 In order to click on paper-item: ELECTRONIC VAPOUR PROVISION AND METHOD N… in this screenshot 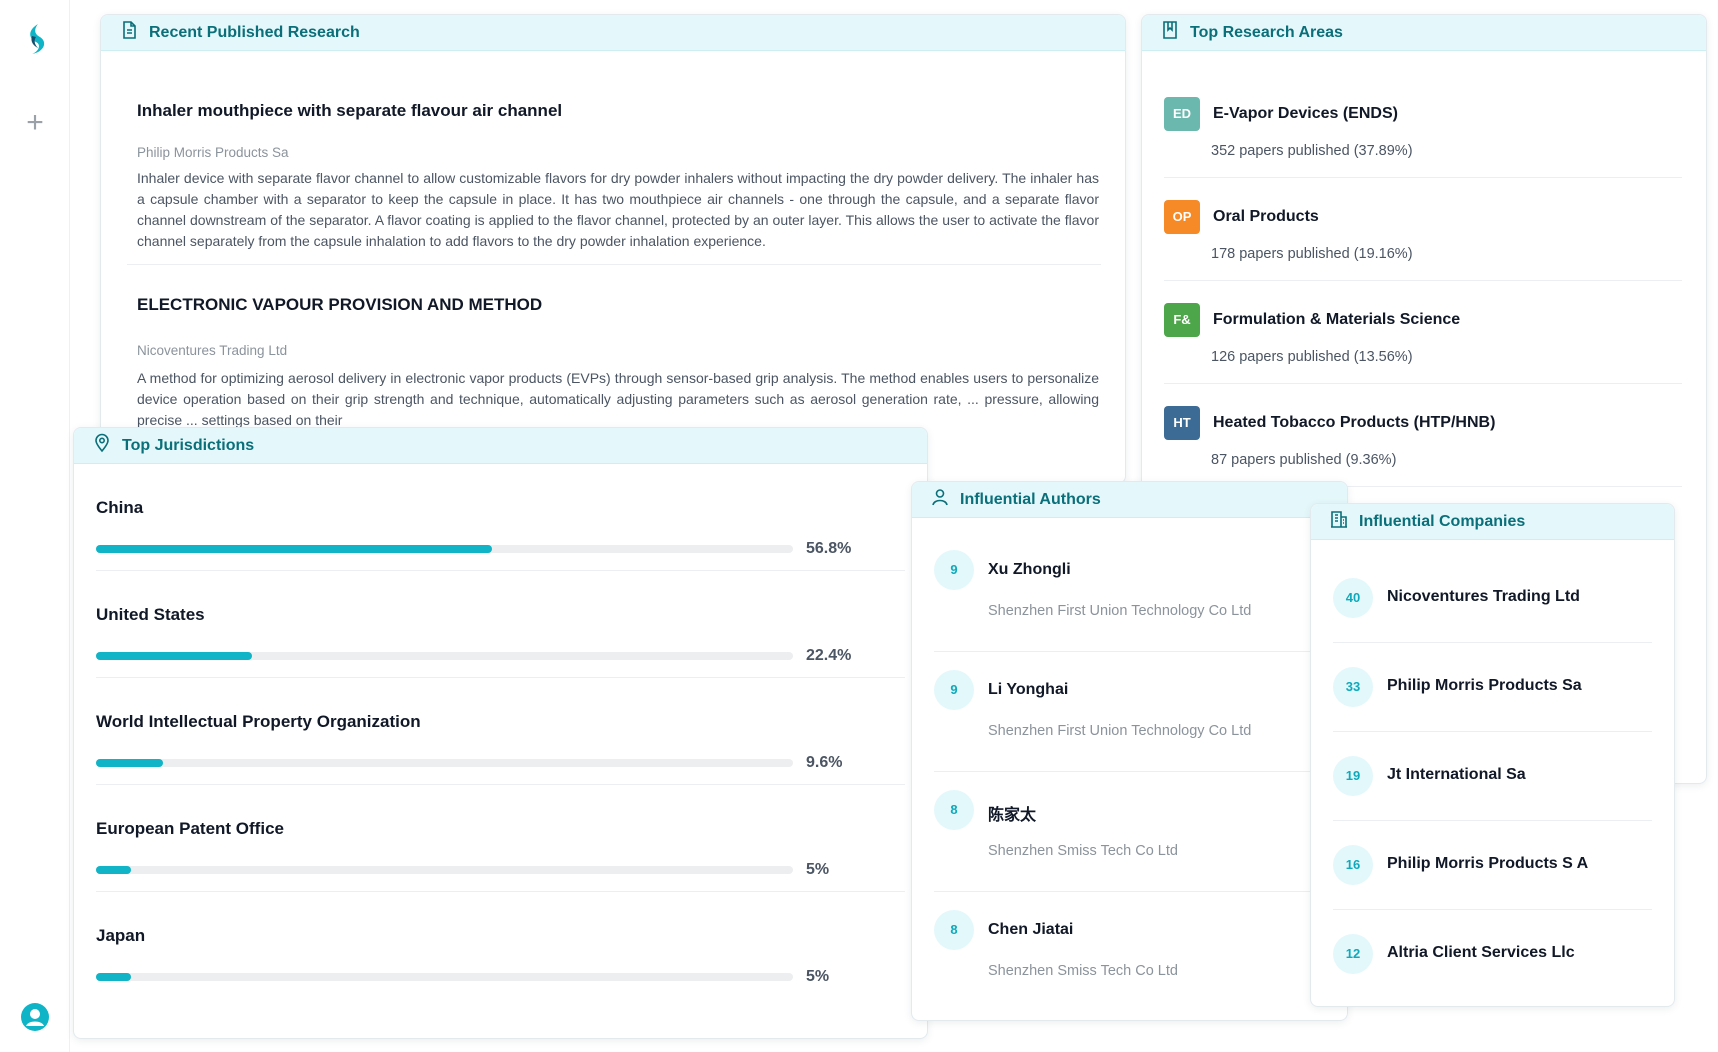, I will do `click(613, 348)`.